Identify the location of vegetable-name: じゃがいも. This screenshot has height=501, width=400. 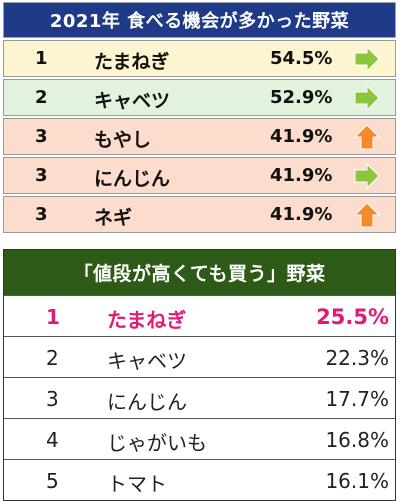
(157, 443).